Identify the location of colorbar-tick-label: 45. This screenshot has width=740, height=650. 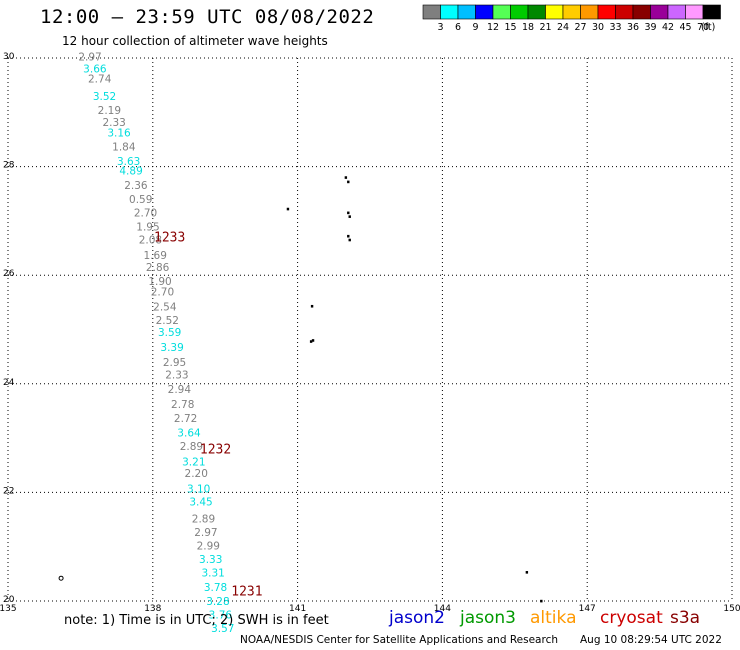
(685, 27).